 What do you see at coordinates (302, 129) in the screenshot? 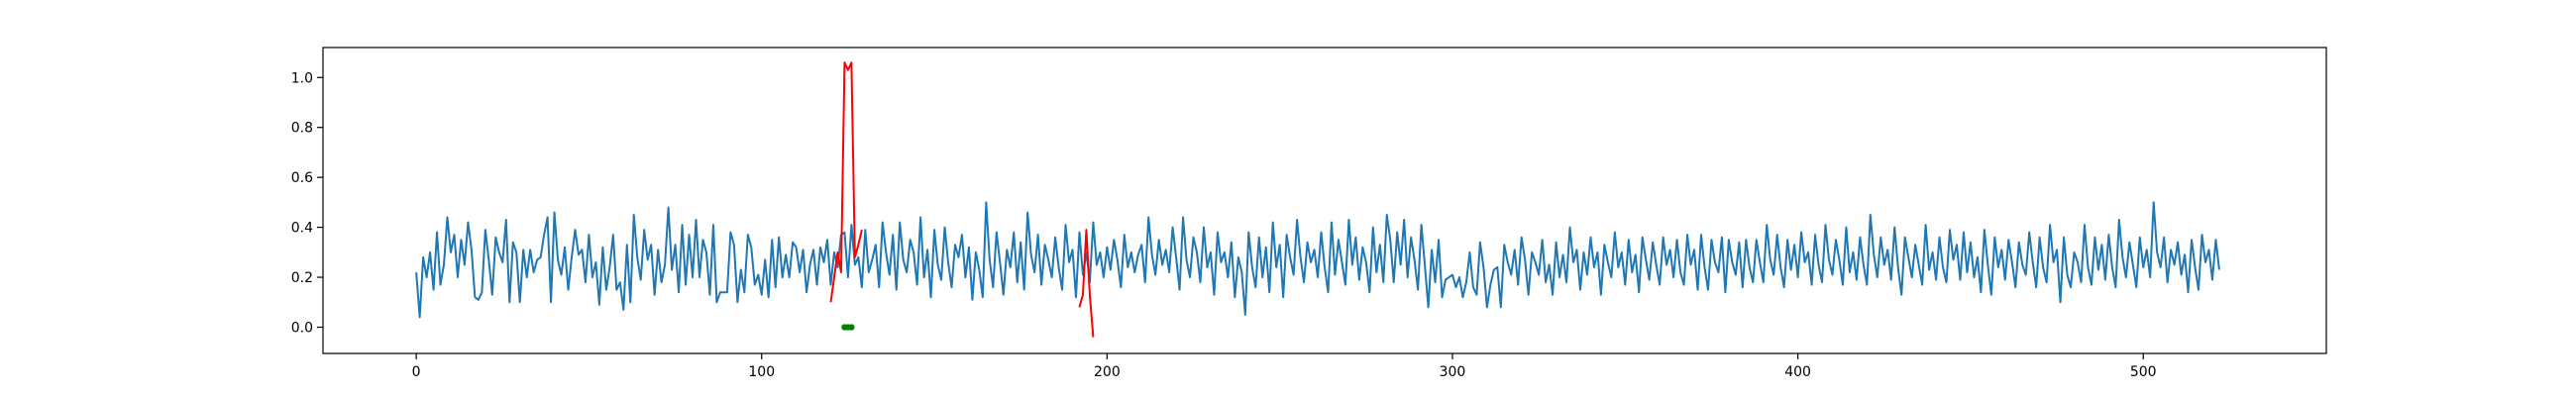
I see `y-tick-label-4: 0.8` at bounding box center [302, 129].